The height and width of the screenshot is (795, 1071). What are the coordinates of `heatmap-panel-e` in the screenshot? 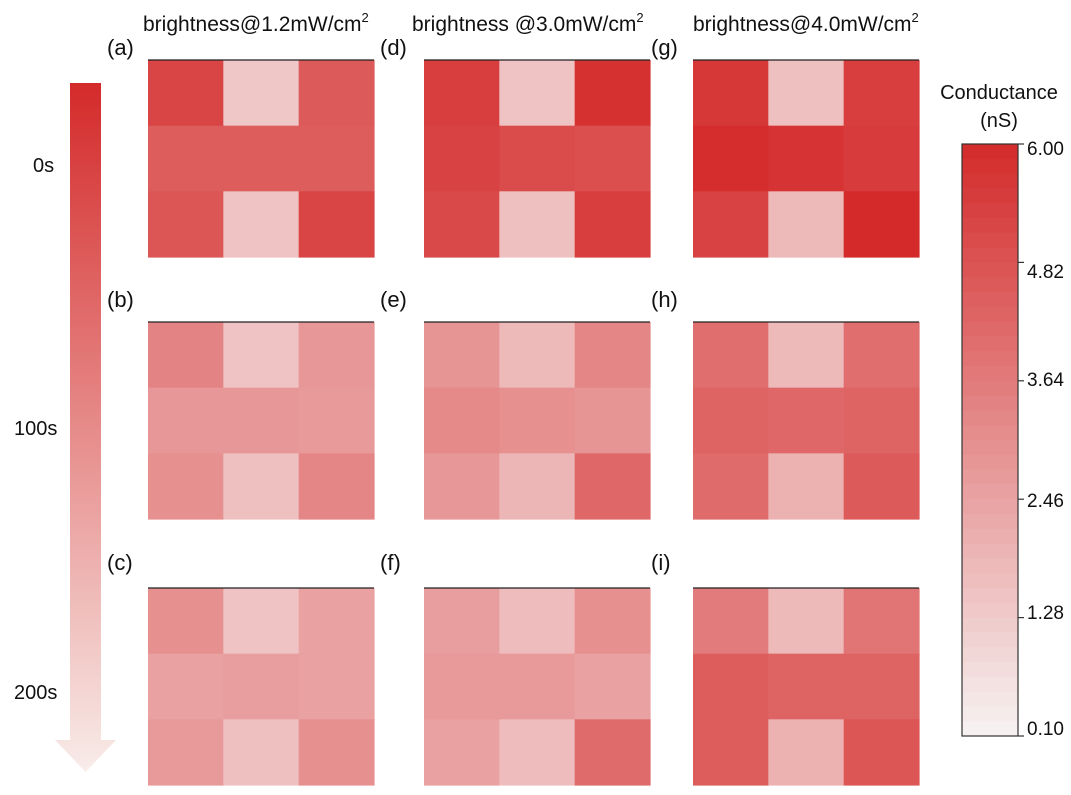 It's located at (537, 420).